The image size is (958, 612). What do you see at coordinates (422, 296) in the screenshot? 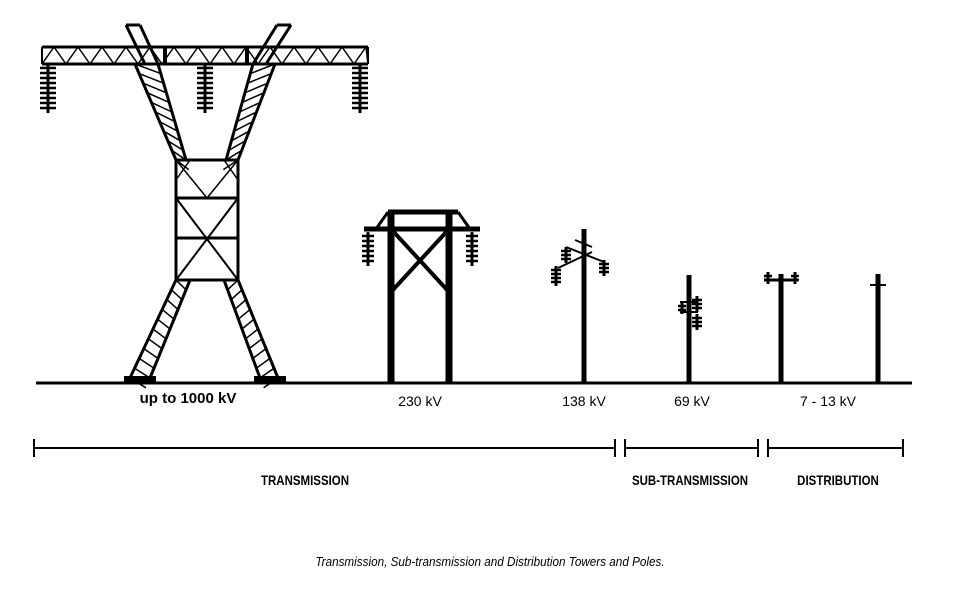
I see `h-frame-tower` at bounding box center [422, 296].